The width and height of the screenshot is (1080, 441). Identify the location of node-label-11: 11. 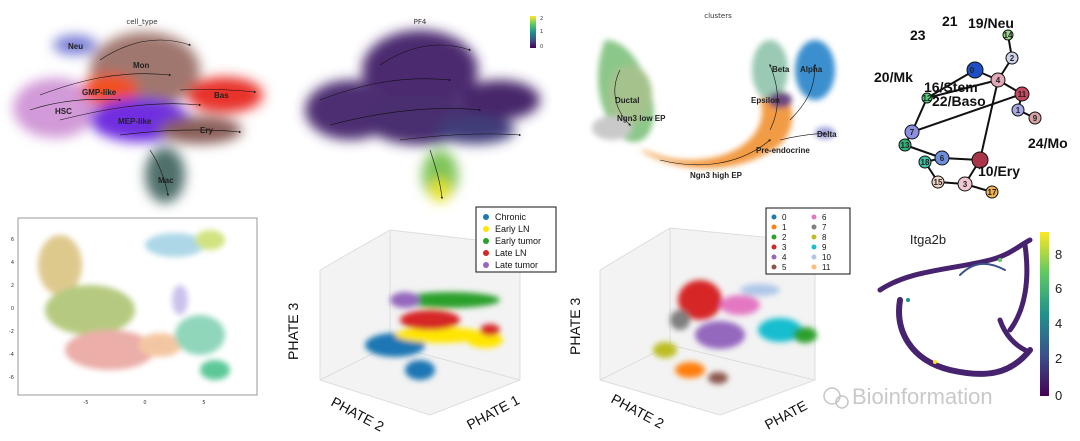
(1022, 94).